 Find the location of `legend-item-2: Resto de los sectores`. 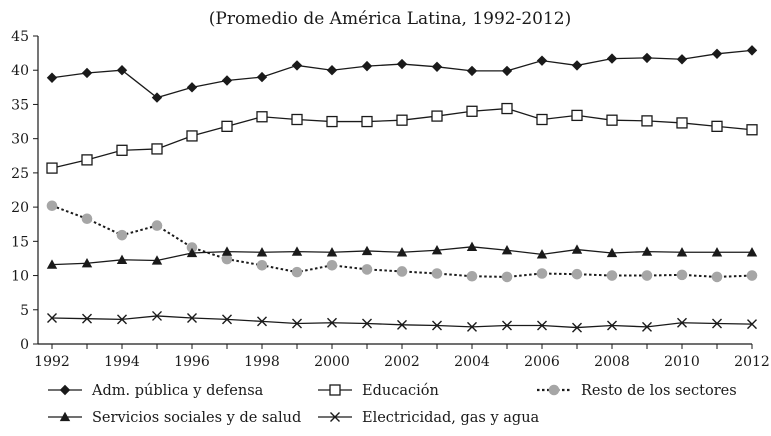

legend-item-2: Resto de los sectores is located at coordinates (637, 391).